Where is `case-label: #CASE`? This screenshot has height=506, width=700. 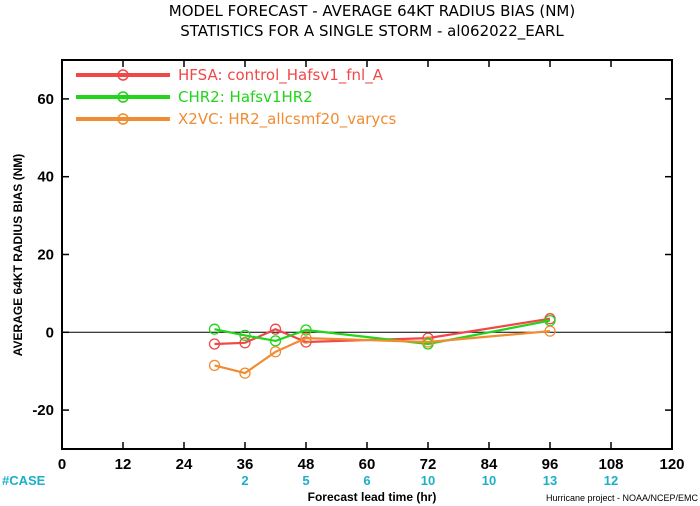 case-label: #CASE is located at coordinates (24, 480).